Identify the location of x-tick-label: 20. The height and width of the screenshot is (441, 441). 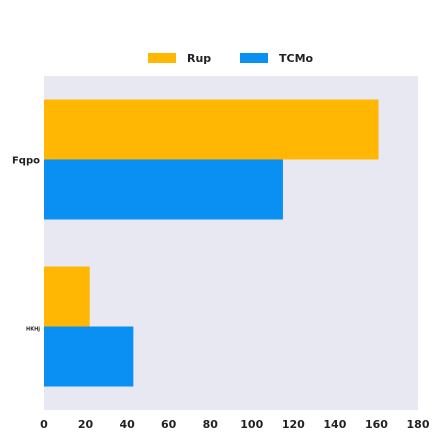
(86, 424).